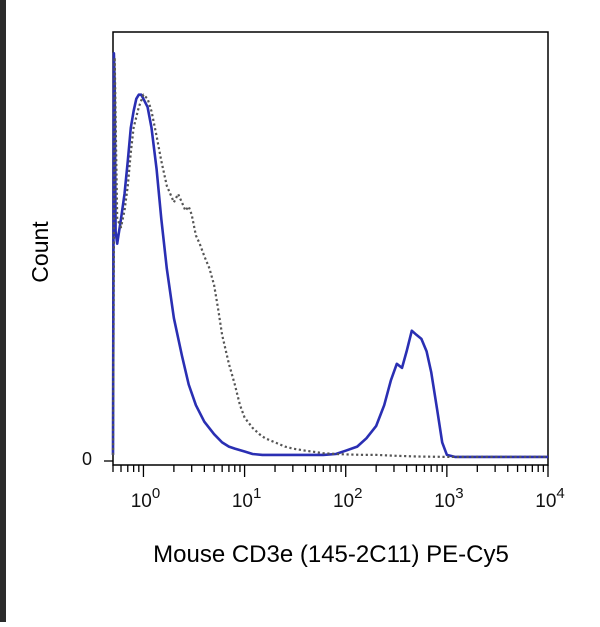  I want to click on y-tick-label: 0, so click(87, 459).